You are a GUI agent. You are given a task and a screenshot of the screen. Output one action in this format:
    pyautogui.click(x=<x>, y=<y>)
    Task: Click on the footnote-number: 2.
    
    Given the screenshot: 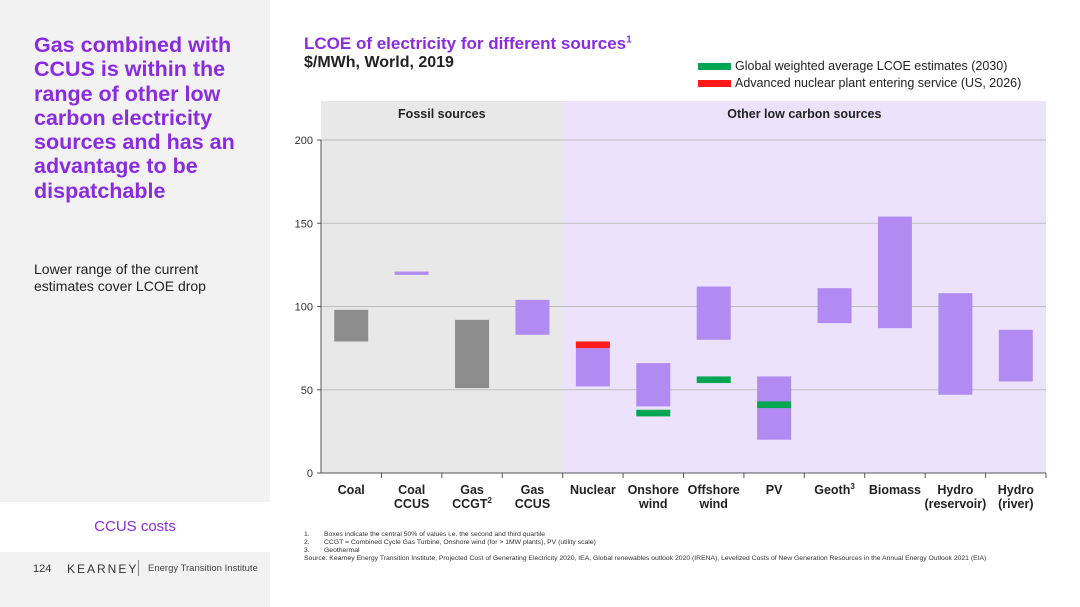 What is the action you would take?
    pyautogui.click(x=307, y=542)
    